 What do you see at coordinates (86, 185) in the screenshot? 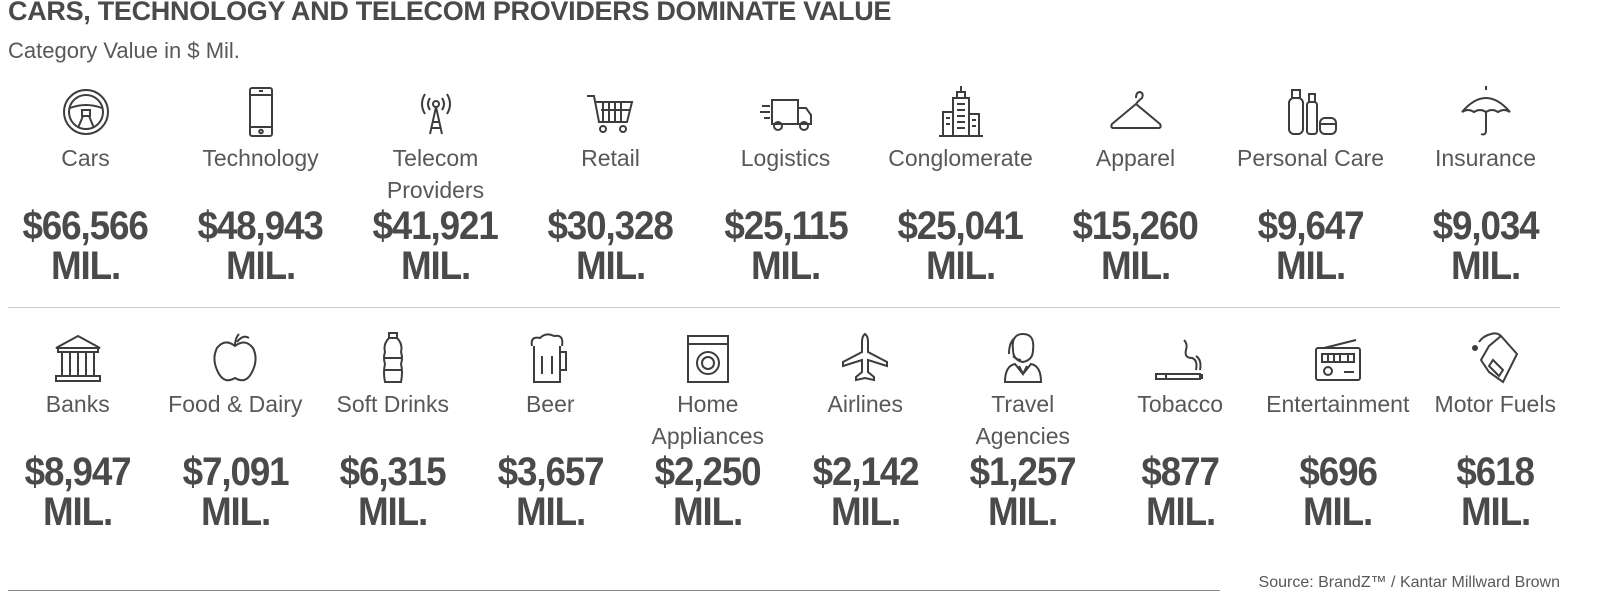
I see `category-cars: Cars $66,566 MIL.` at bounding box center [86, 185].